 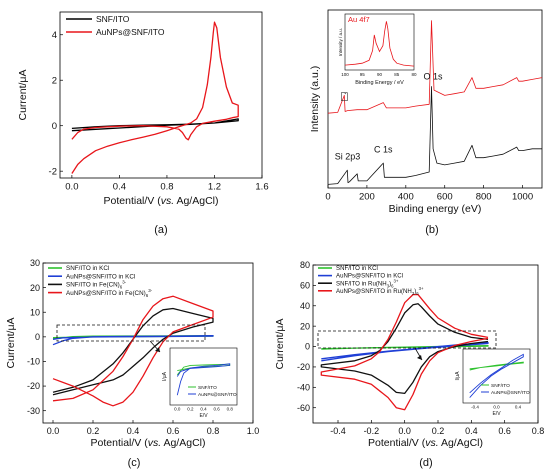 I want to click on peak-annotation: C 1s, so click(x=383, y=149).